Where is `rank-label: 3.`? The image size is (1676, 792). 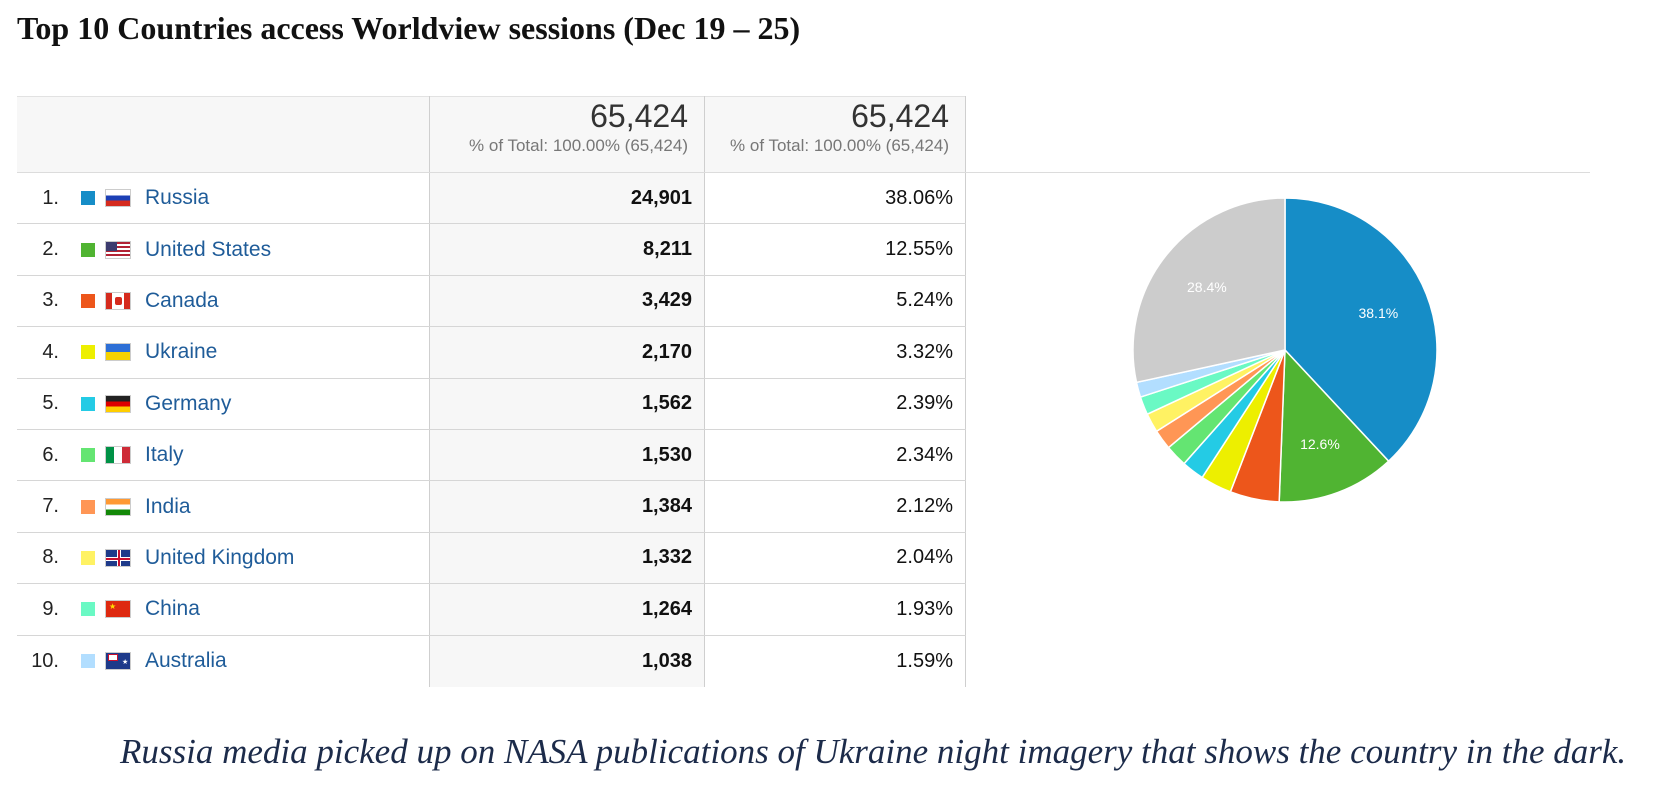
rank-label: 3. is located at coordinates (50, 300).